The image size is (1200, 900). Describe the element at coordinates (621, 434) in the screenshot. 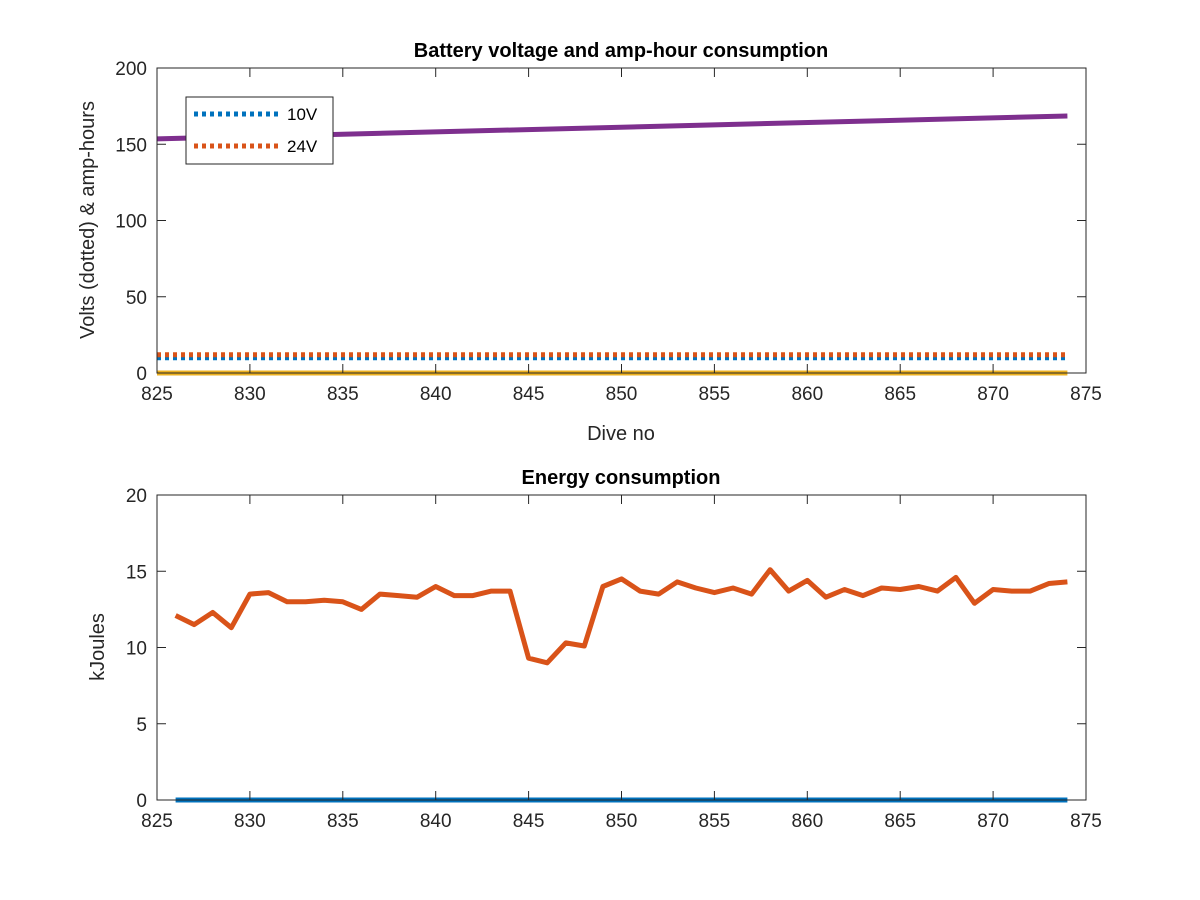

I see `x-axis-label: Dive no` at that location.